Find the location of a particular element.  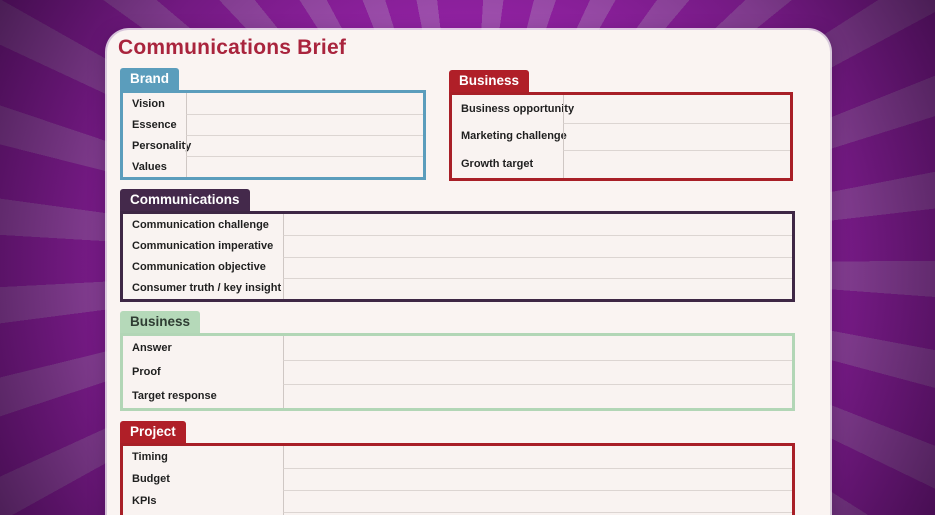

table-row: Business opportunity is located at coordinates (621, 109).